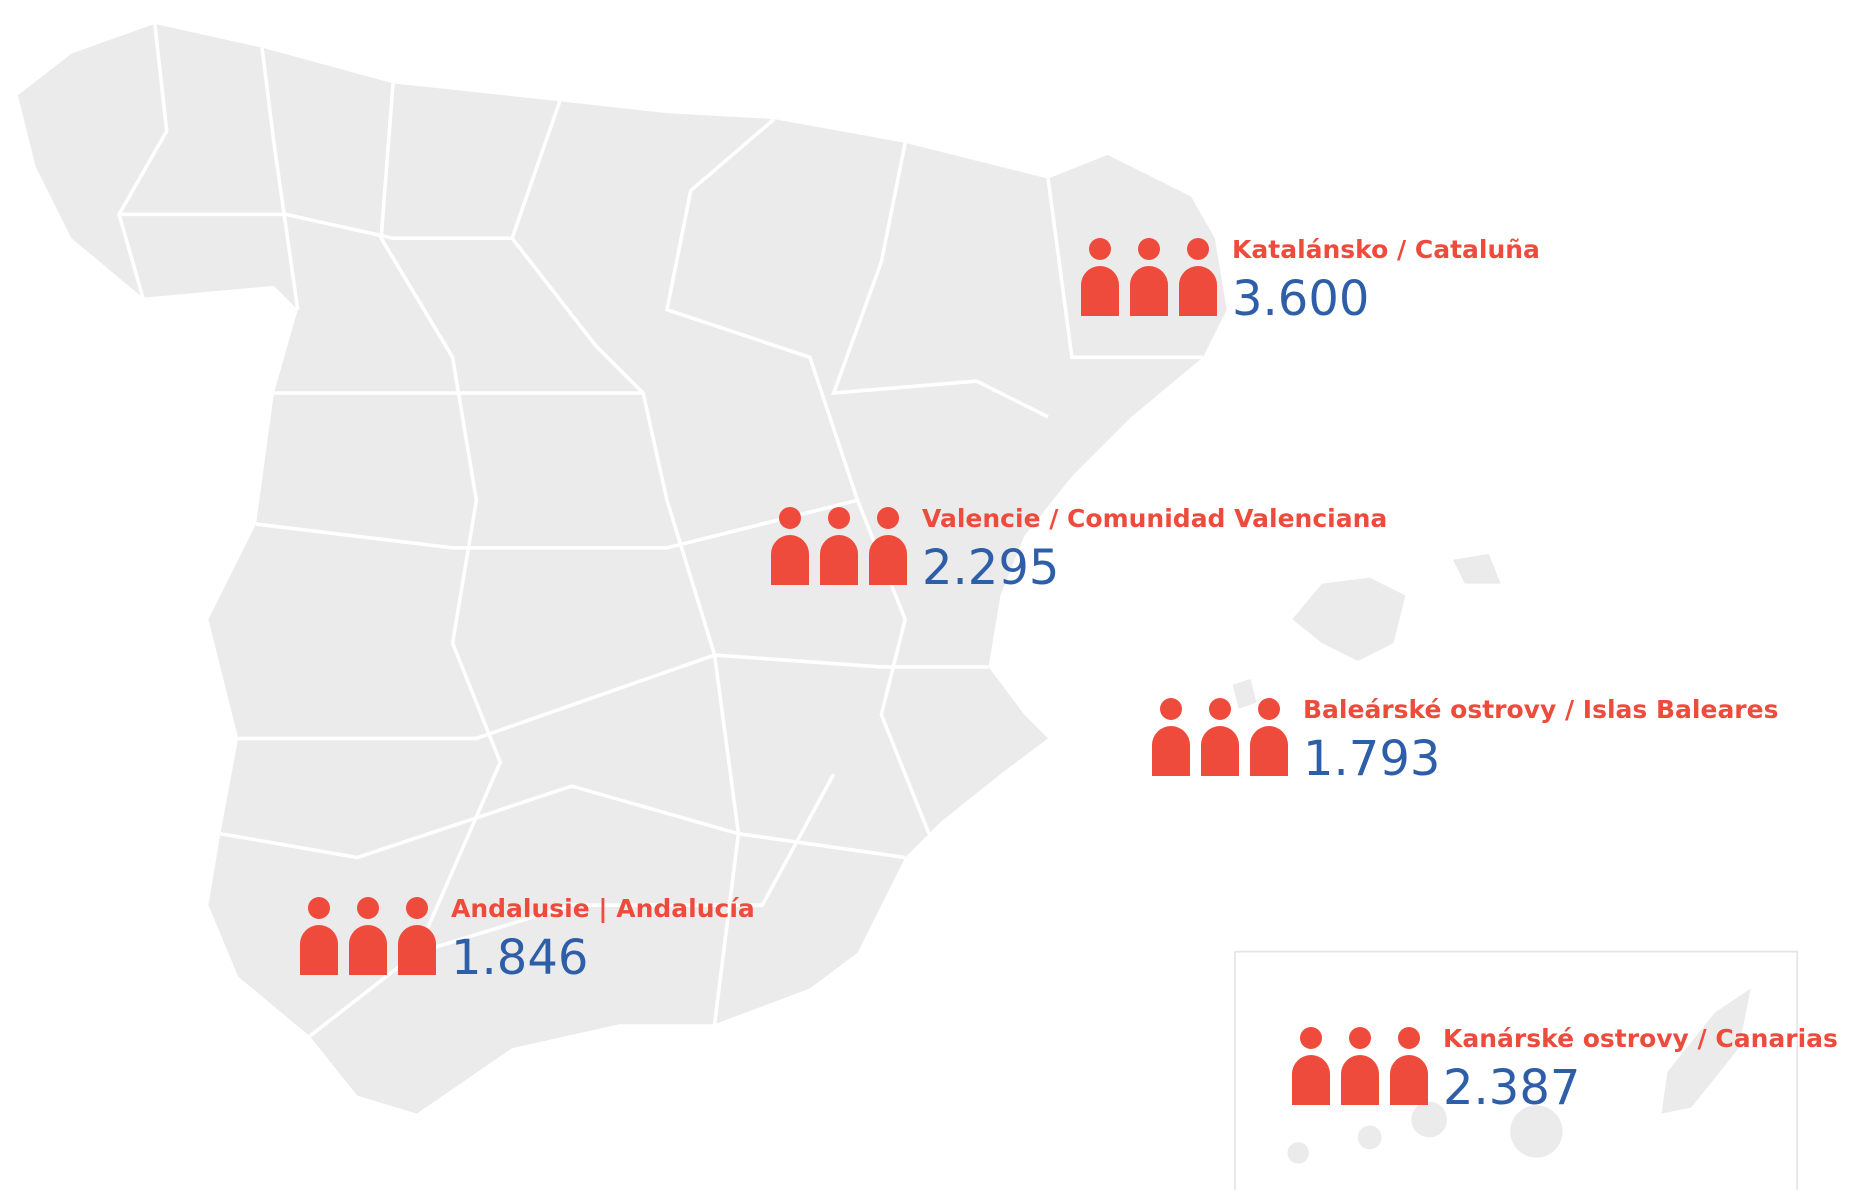 Image resolution: width=1867 pixels, height=1190 pixels. Describe the element at coordinates (1386, 249) in the screenshot. I see `region-label: Katalánsko / Cataluña` at that location.